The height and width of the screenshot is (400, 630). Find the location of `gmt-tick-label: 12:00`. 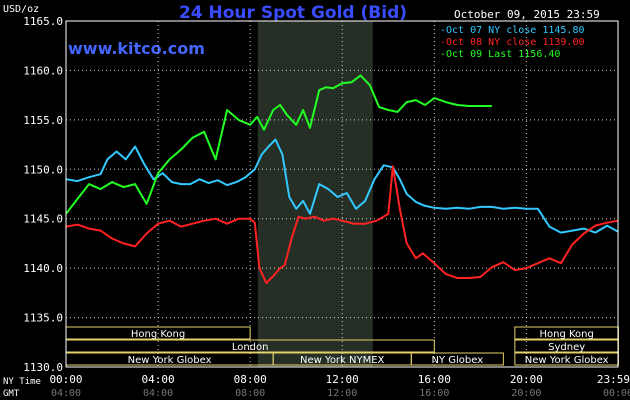

gmt-tick-label: 12:00 is located at coordinates (342, 393).